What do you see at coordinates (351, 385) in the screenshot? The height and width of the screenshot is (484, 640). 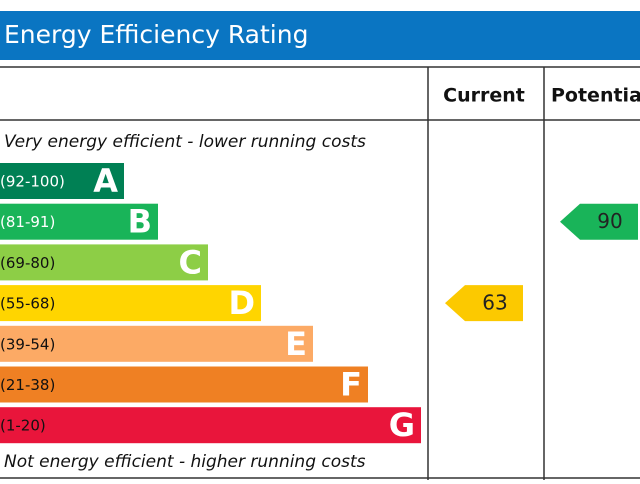 I see `band-letter: F` at bounding box center [351, 385].